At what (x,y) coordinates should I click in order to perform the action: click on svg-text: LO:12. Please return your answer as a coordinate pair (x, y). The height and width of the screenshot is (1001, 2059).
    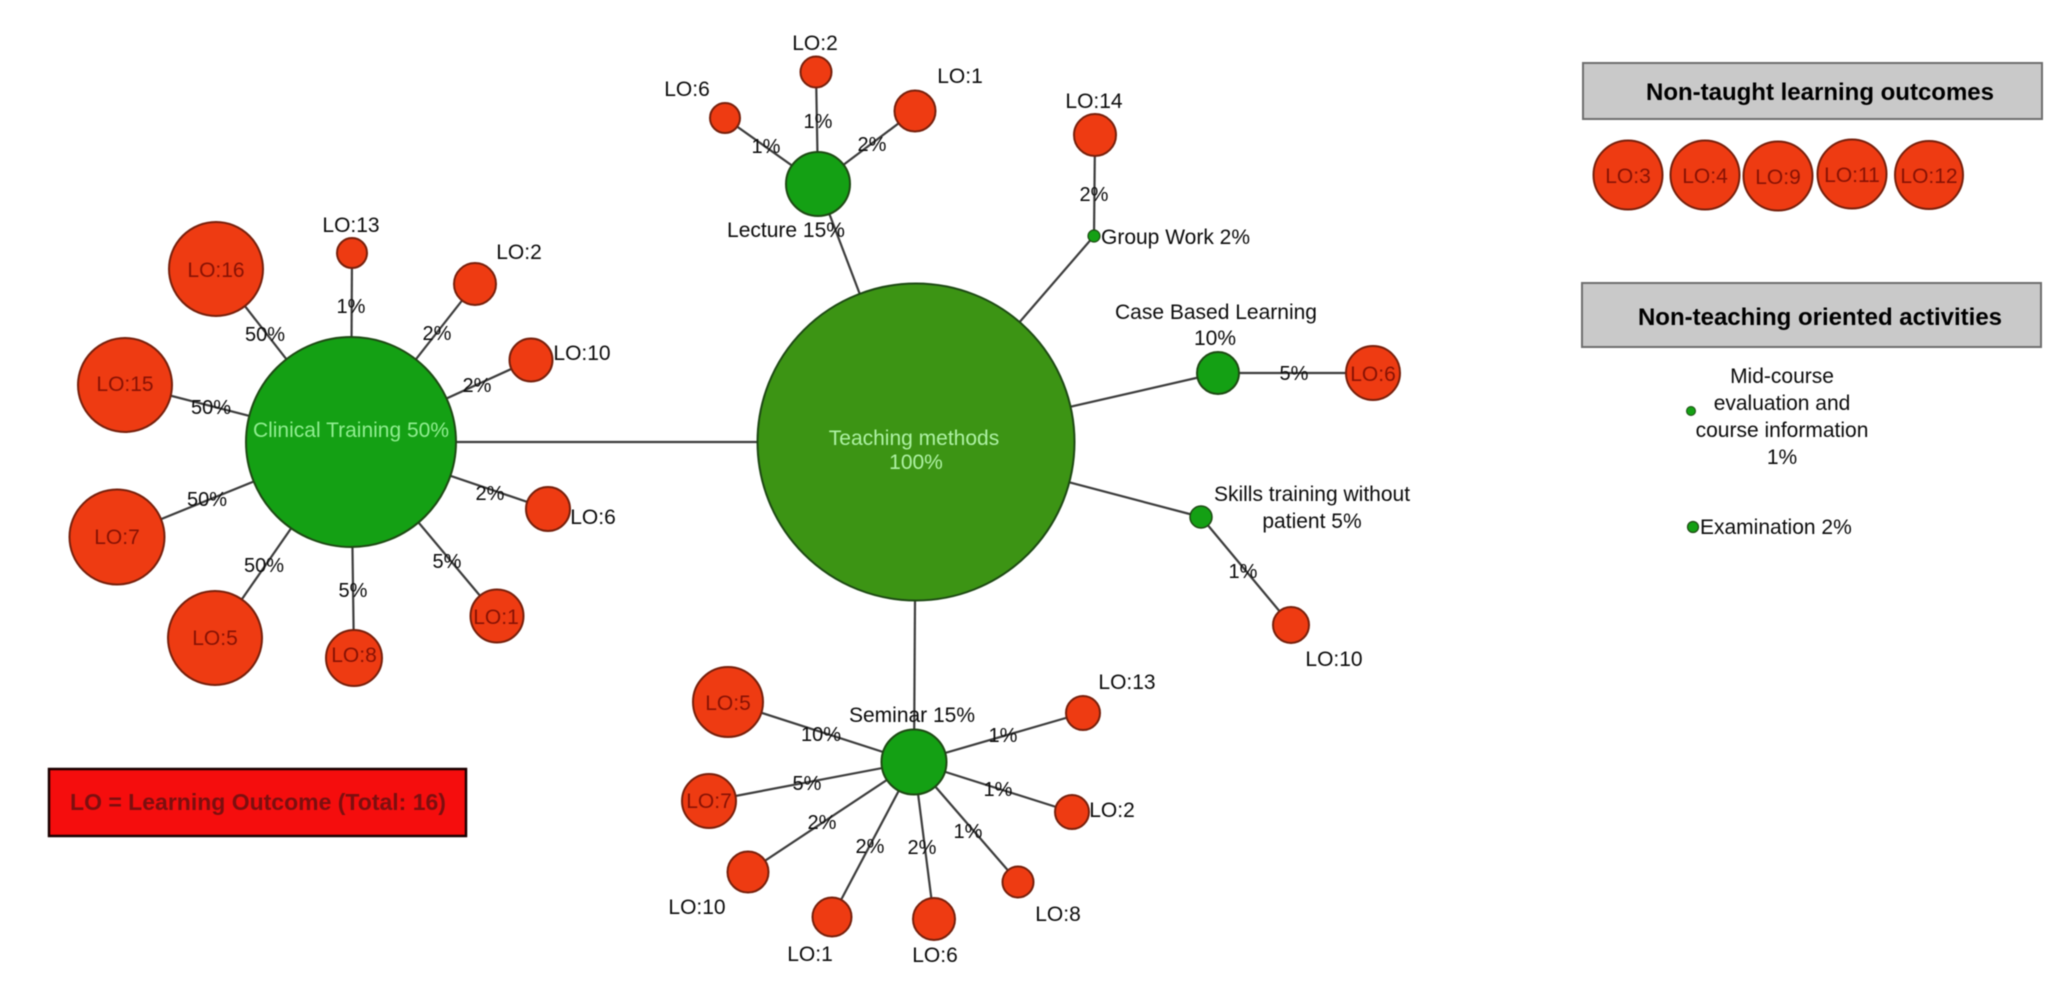
    Looking at the image, I should click on (1928, 176).